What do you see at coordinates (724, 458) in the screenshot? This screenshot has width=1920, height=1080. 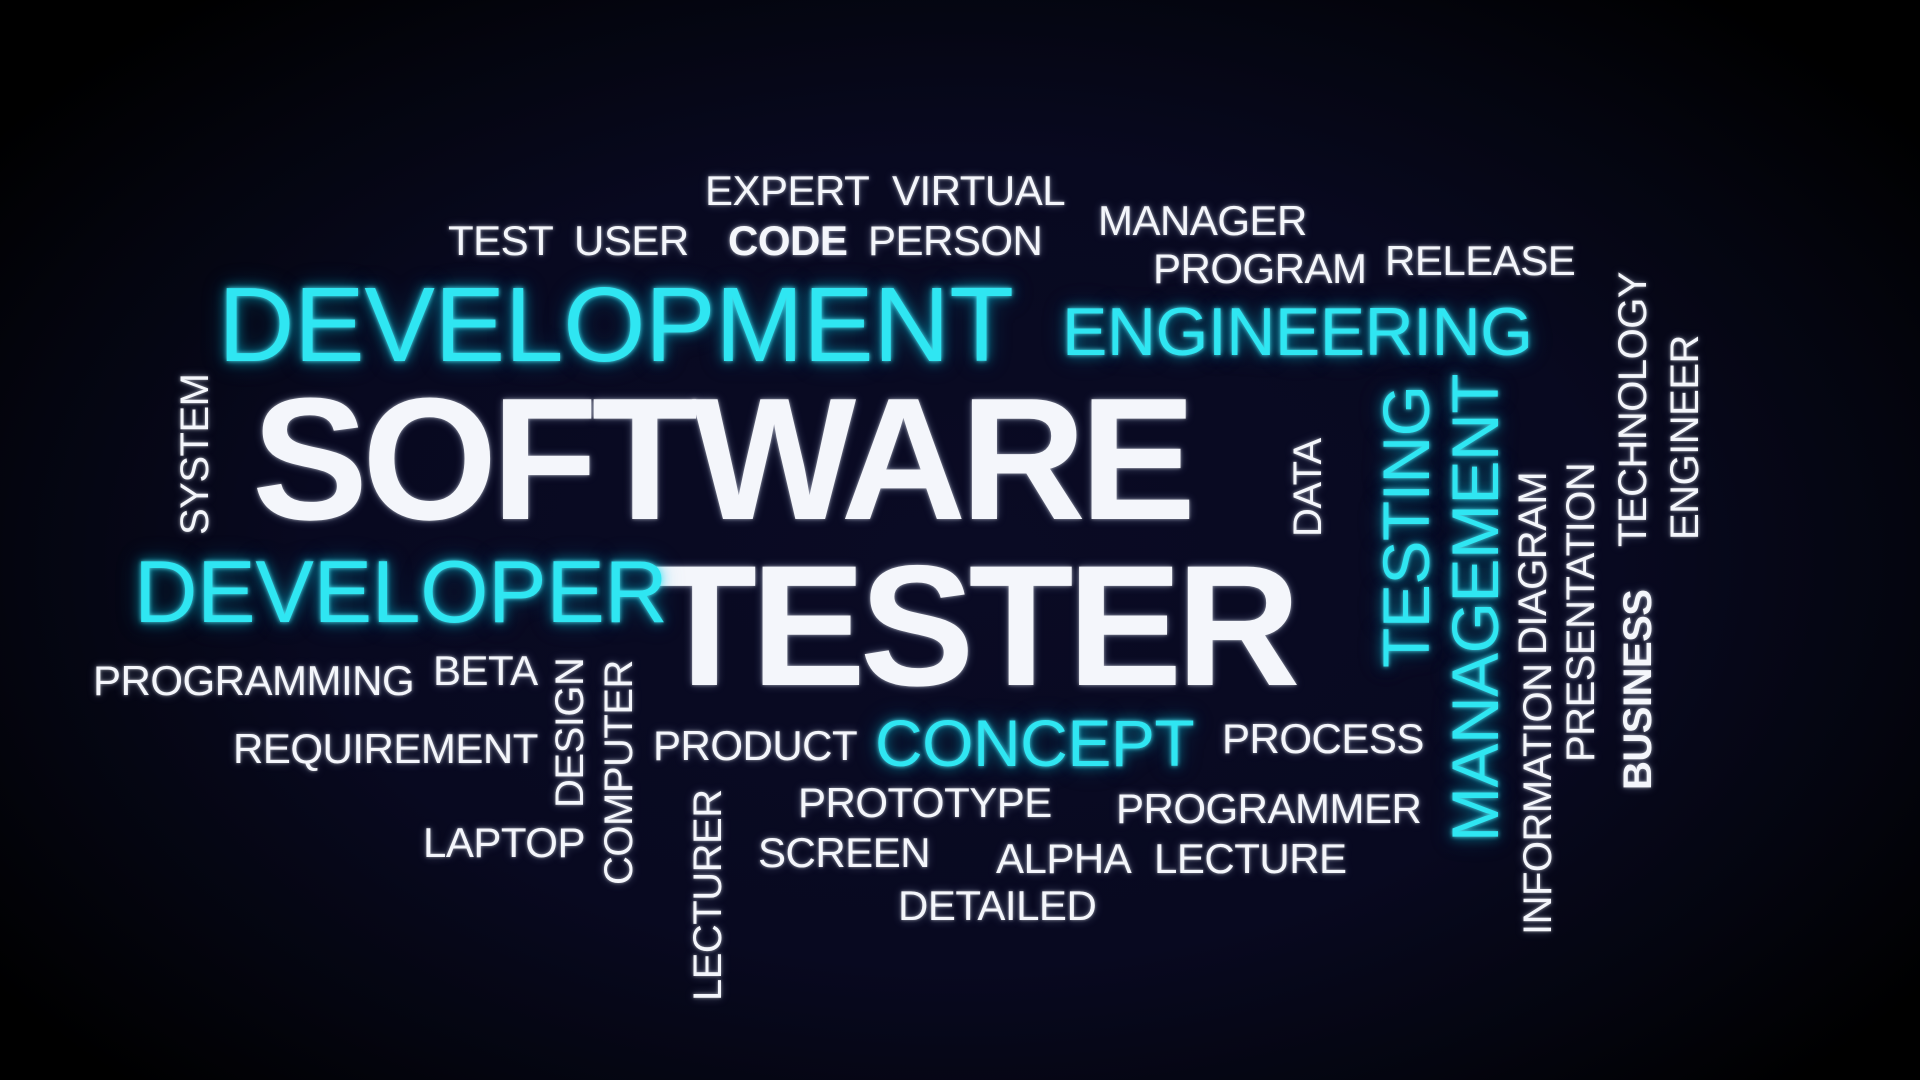 I see `word-software: SOFTWARE` at bounding box center [724, 458].